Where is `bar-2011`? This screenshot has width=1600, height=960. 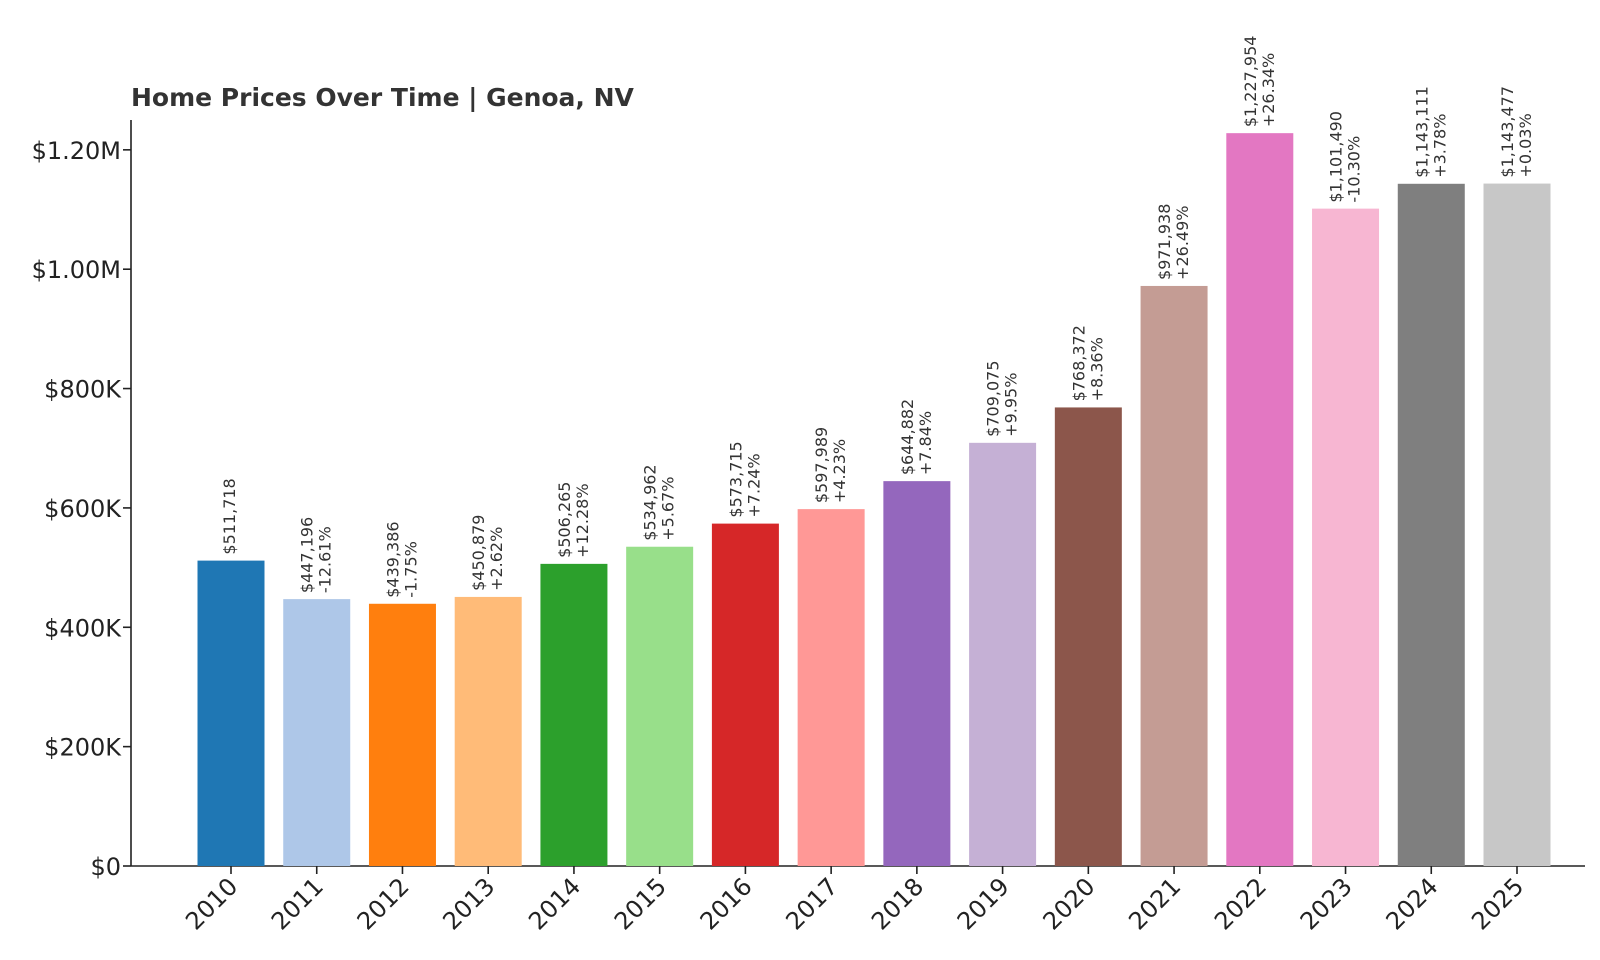 bar-2011 is located at coordinates (317, 732).